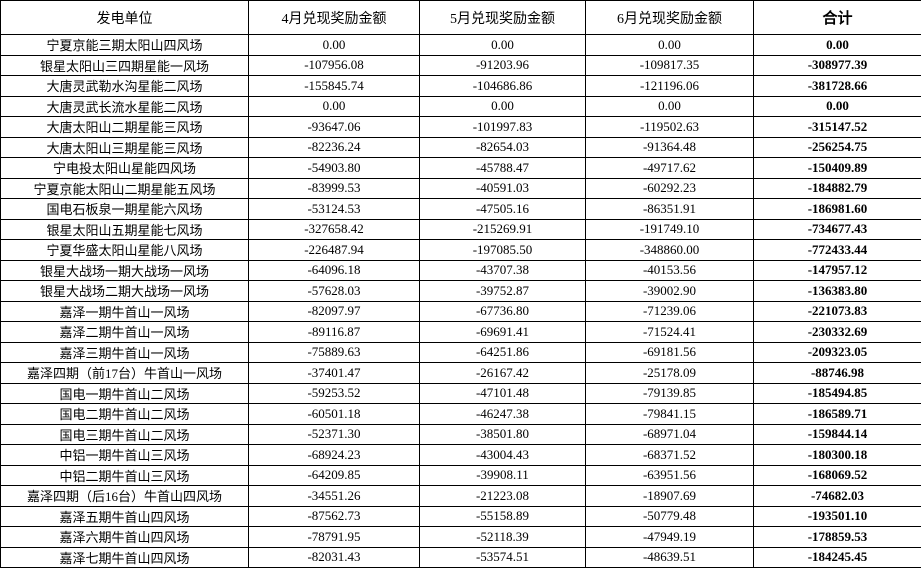 The width and height of the screenshot is (921, 568). What do you see at coordinates (837, 455) in the screenshot?
I see `total-cell: -180300.18` at bounding box center [837, 455].